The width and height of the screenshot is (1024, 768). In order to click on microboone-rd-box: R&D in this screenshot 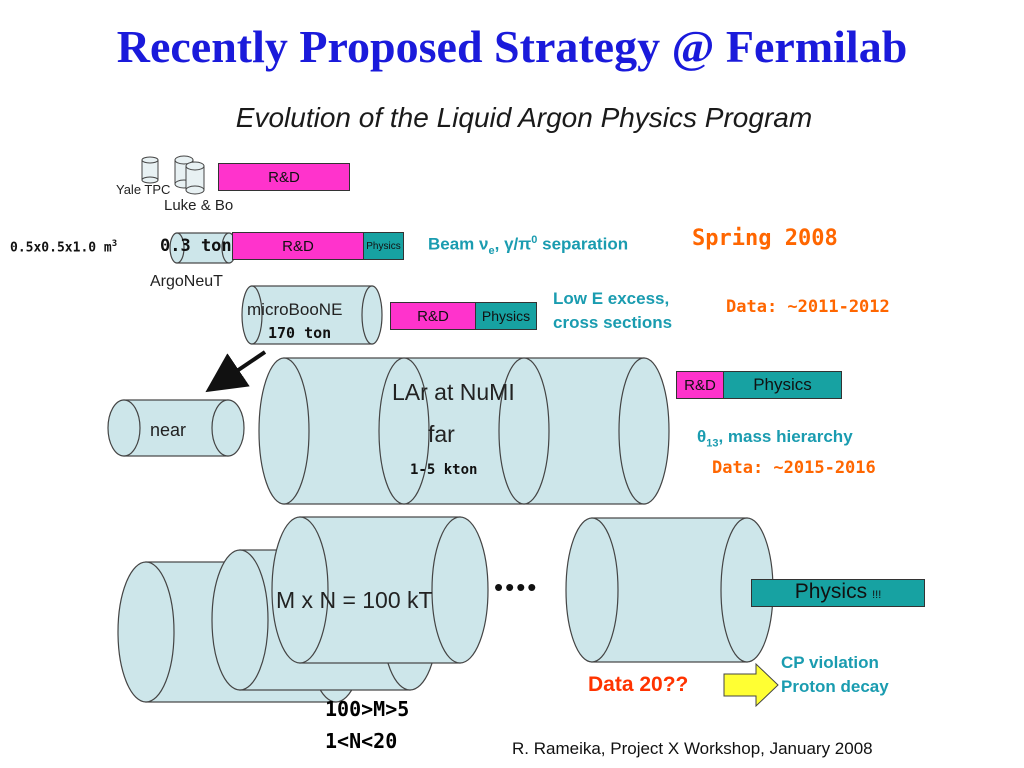, I will do `click(433, 316)`.